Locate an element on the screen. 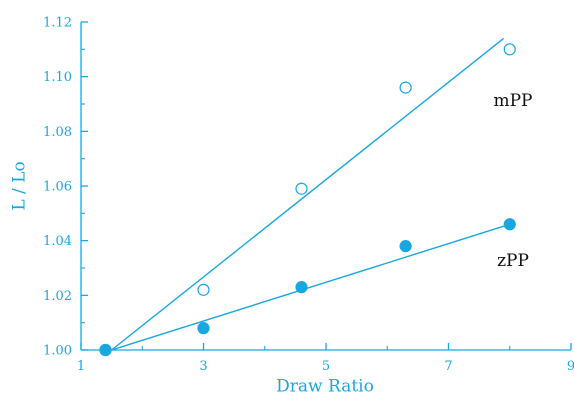 The height and width of the screenshot is (414, 574). series-label-zPP: zPP is located at coordinates (513, 261).